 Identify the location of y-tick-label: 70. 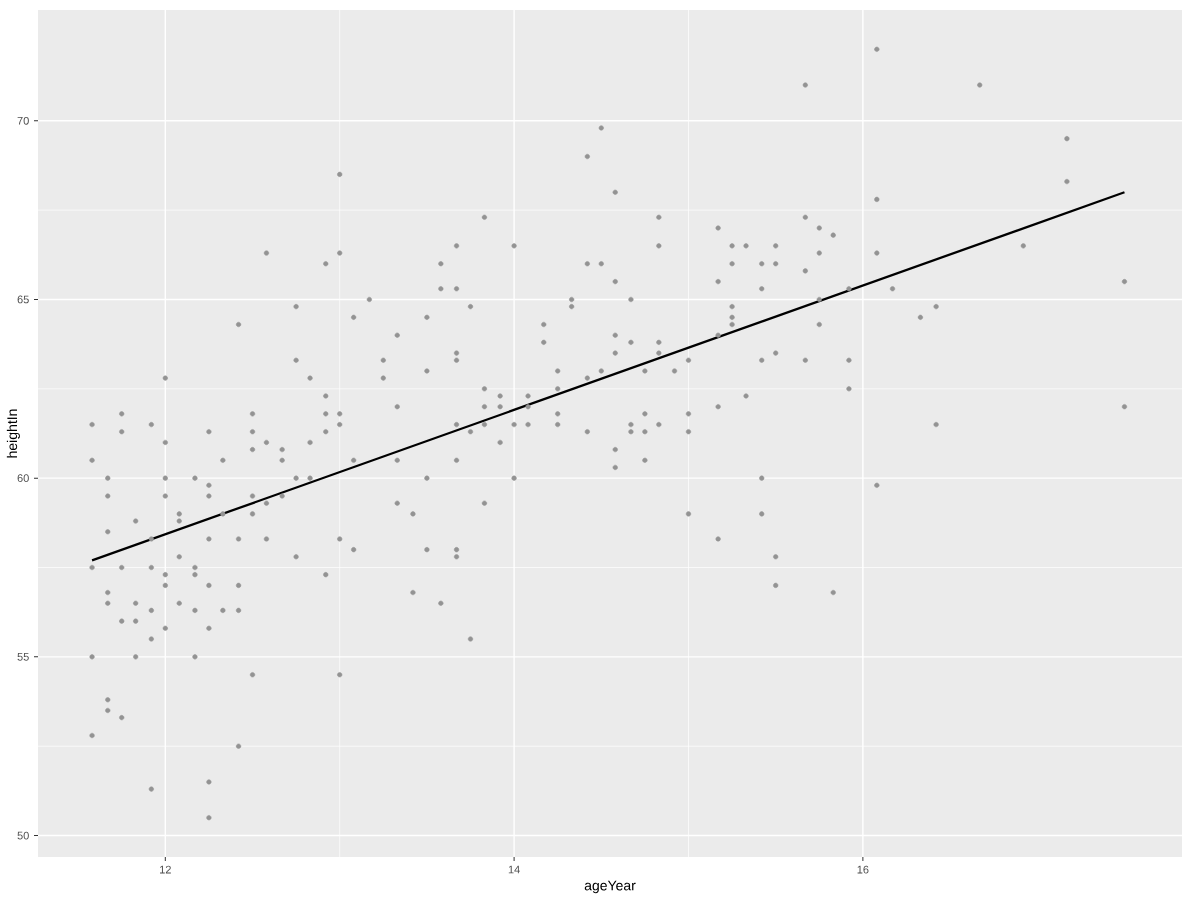
(23, 120).